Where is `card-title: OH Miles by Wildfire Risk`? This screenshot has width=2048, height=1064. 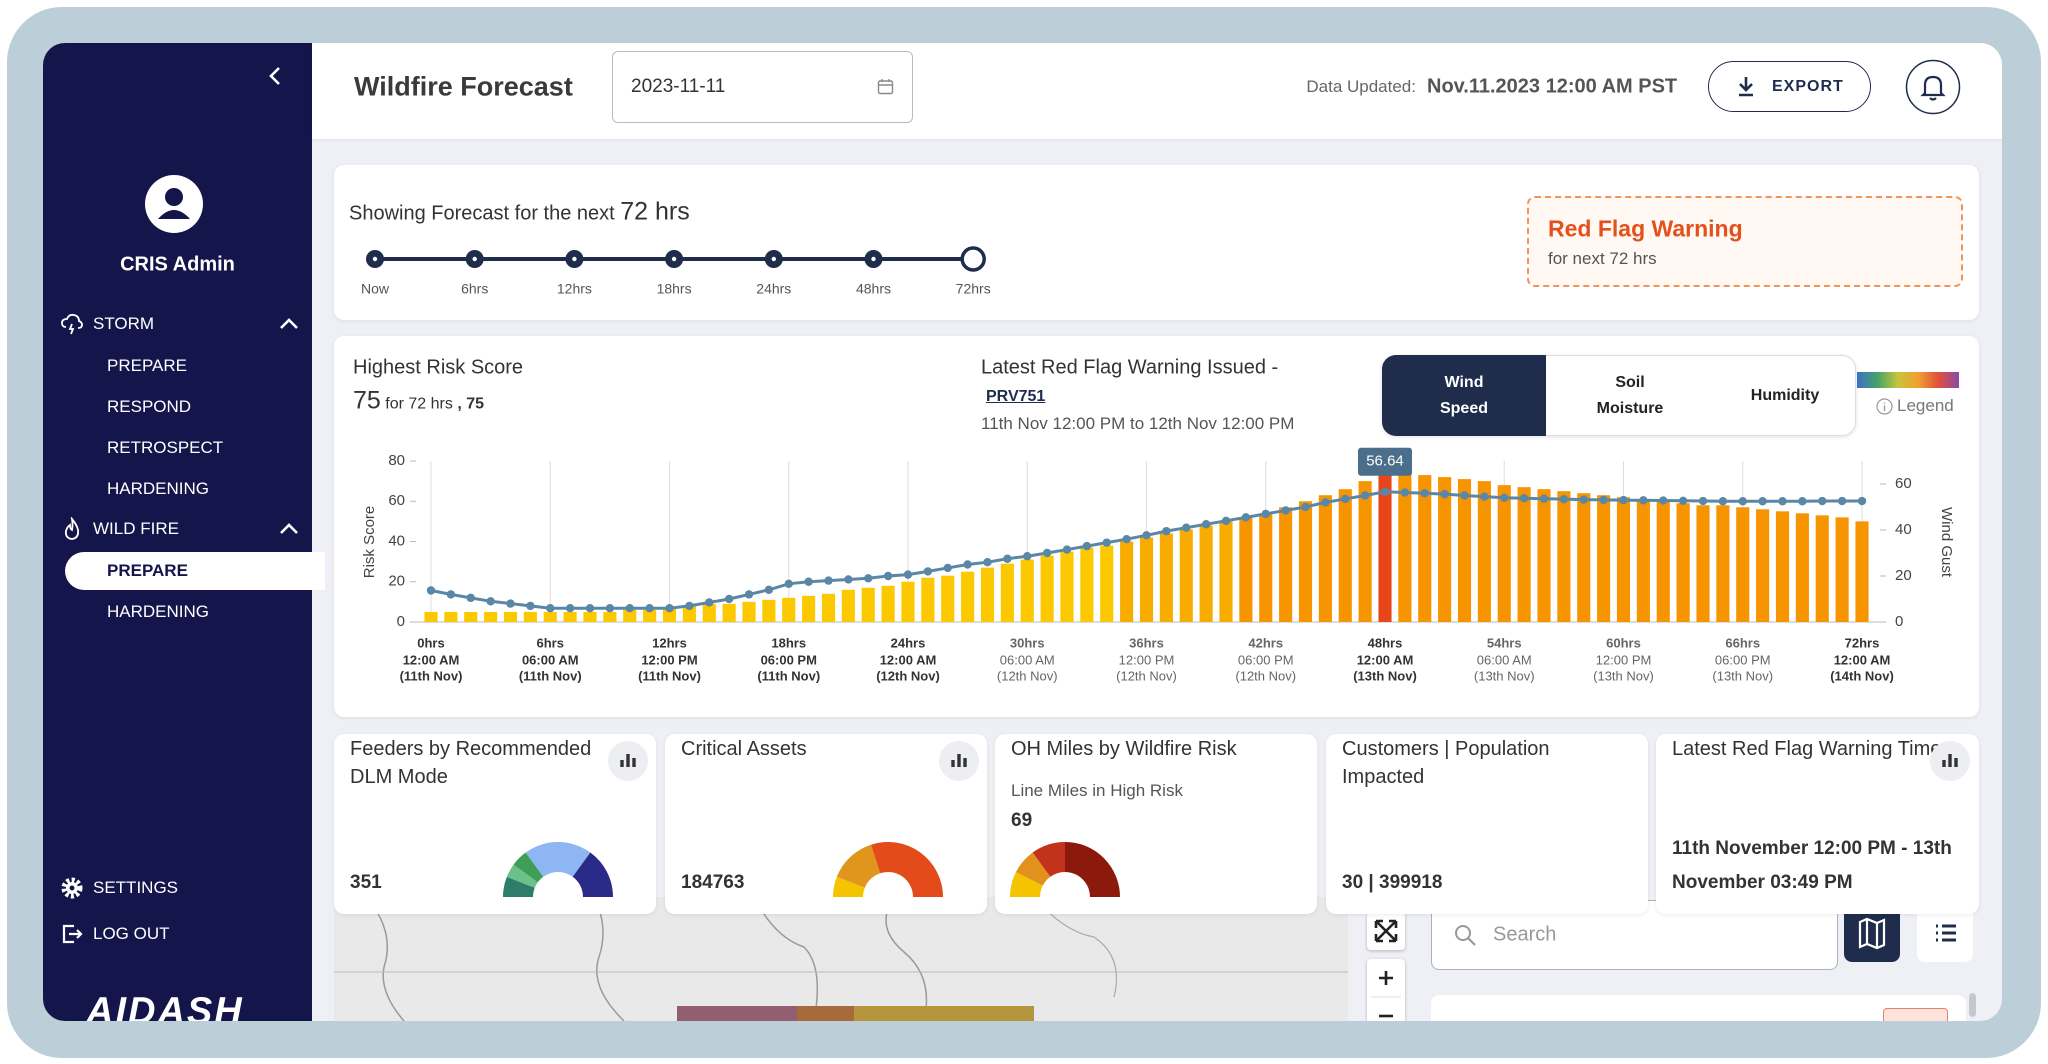 card-title: OH Miles by Wildfire Risk is located at coordinates (1124, 749).